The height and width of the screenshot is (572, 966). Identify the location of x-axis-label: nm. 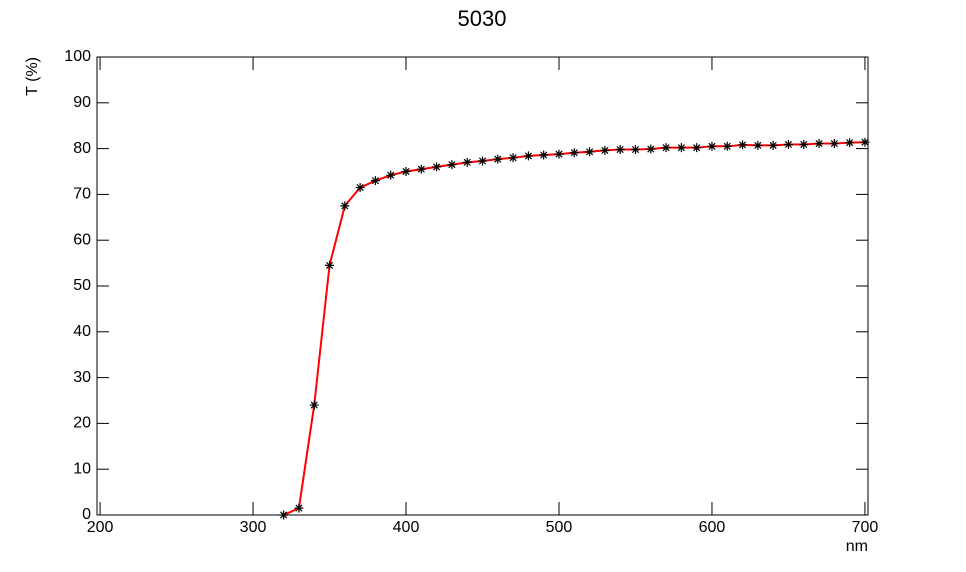
(857, 546).